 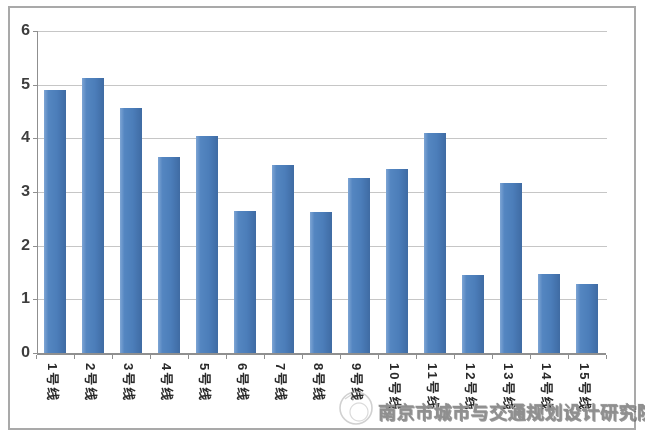 I want to click on x-axis-label-1号线: 1号线, so click(x=52, y=383).